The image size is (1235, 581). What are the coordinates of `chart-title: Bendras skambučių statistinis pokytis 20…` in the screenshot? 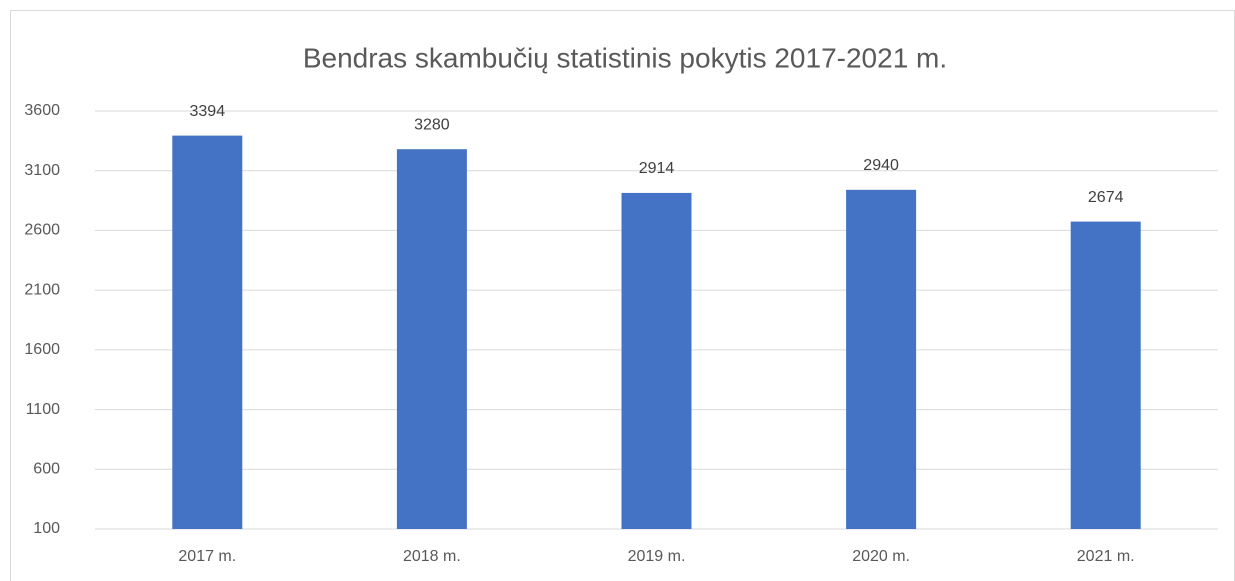 It's located at (625, 57).